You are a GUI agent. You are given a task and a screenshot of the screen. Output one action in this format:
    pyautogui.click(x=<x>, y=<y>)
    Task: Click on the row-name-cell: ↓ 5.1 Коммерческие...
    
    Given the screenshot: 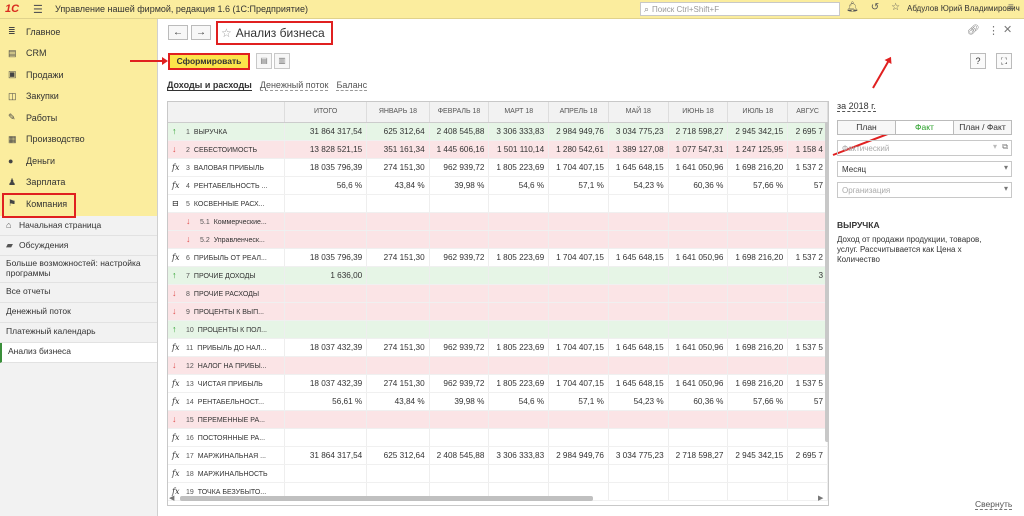 What is the action you would take?
    pyautogui.click(x=227, y=221)
    